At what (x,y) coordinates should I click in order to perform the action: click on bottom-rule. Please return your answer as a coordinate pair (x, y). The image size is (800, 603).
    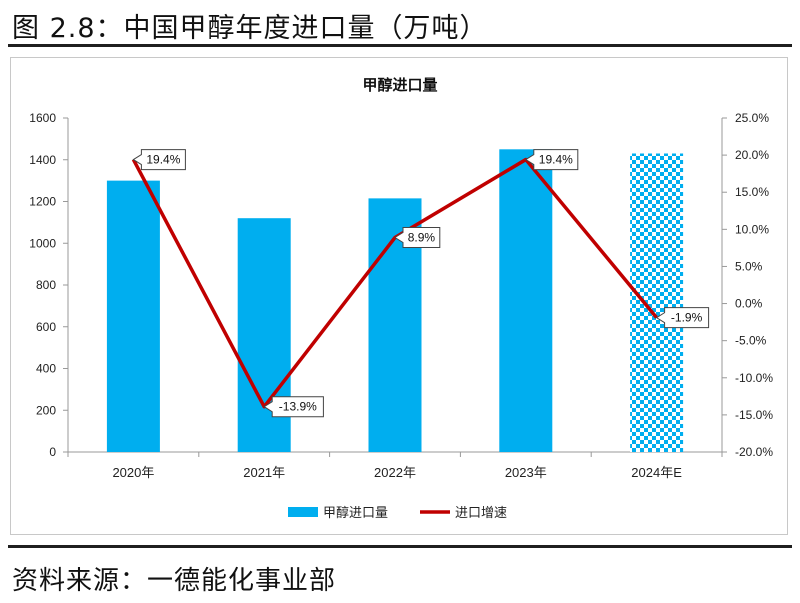
    Looking at the image, I should click on (400, 546).